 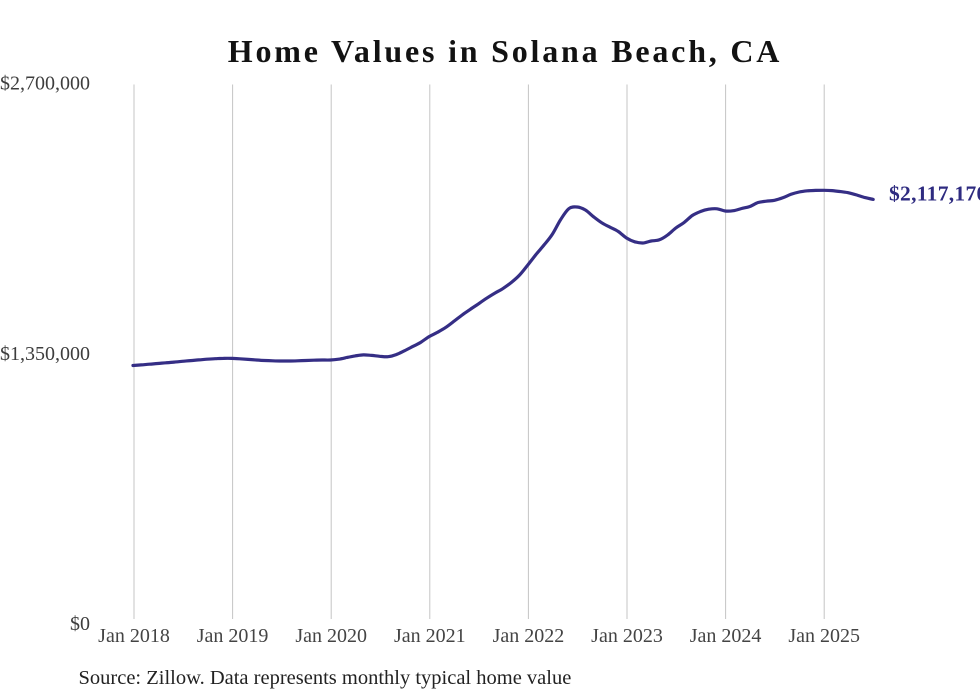 What do you see at coordinates (45, 84) in the screenshot?
I see `svg-text: $2,700,000` at bounding box center [45, 84].